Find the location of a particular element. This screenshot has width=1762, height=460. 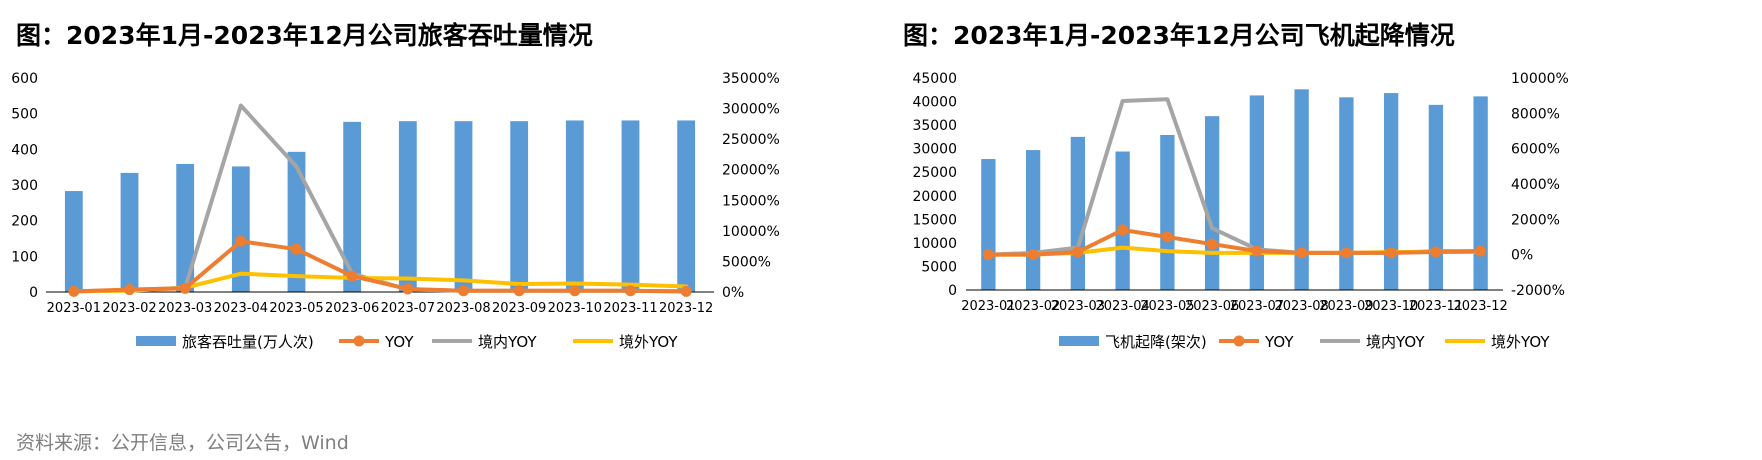

left-axis-tick: 100 is located at coordinates (24, 257).